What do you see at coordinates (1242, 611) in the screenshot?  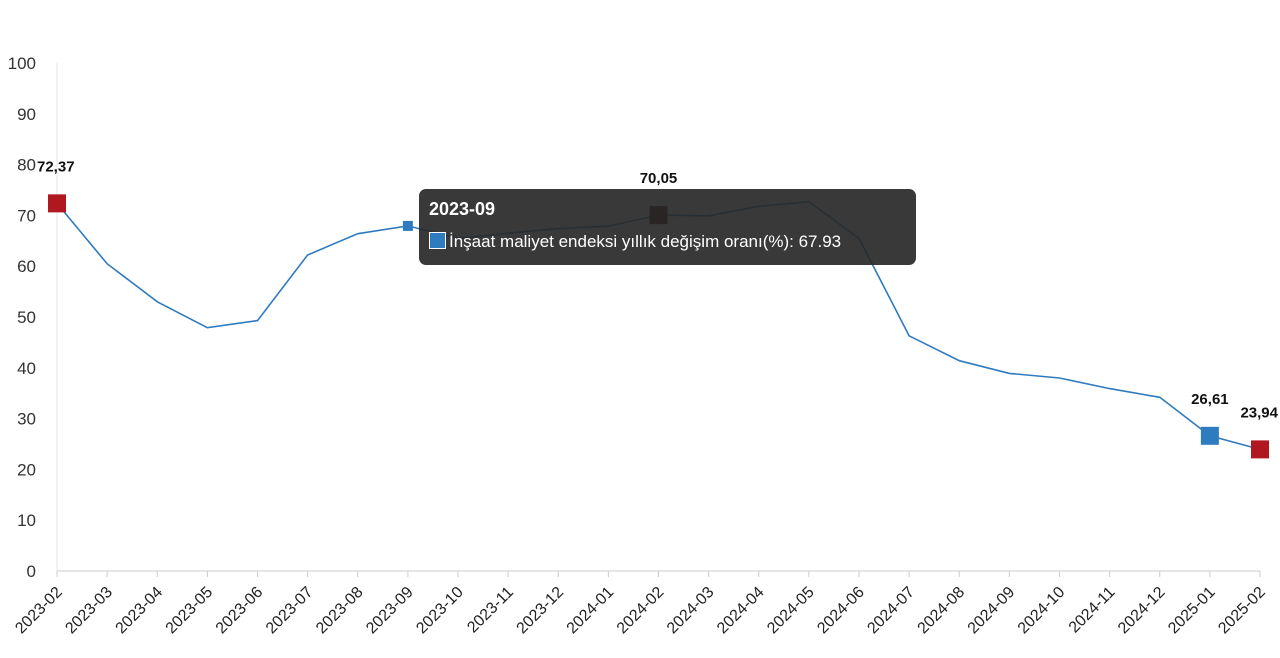 I see `x-tick-label: 2025-02` at bounding box center [1242, 611].